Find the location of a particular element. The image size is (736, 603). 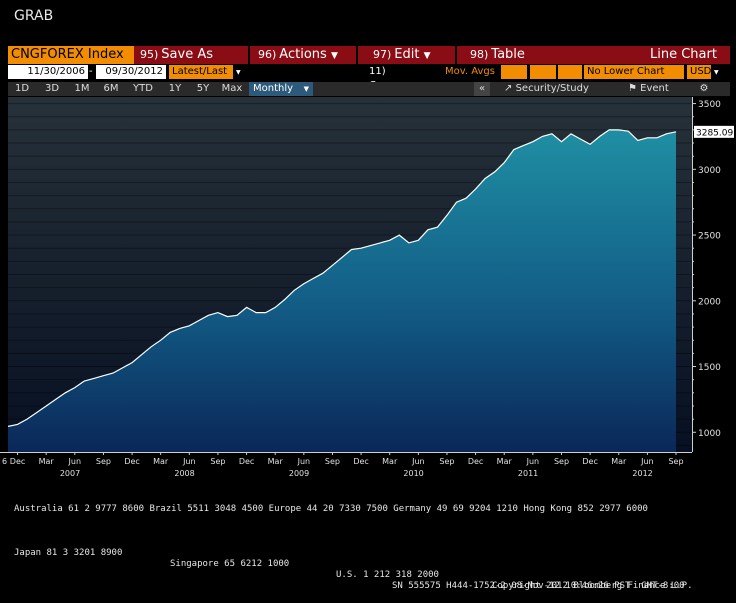

security-study-label: Security/Study is located at coordinates (552, 88).